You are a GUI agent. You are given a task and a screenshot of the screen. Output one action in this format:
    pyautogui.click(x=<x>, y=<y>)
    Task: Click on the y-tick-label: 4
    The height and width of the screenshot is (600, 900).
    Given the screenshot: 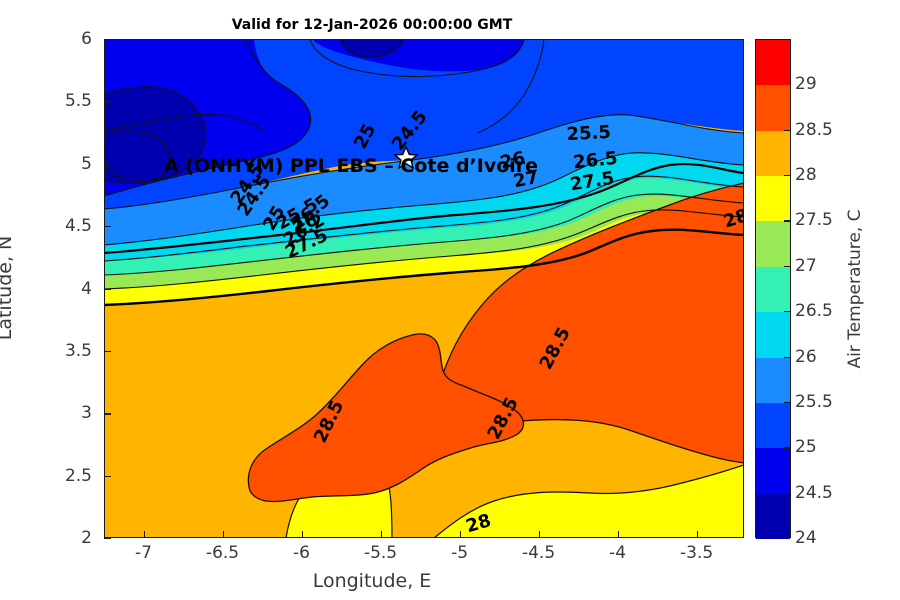 What is the action you would take?
    pyautogui.click(x=86, y=288)
    